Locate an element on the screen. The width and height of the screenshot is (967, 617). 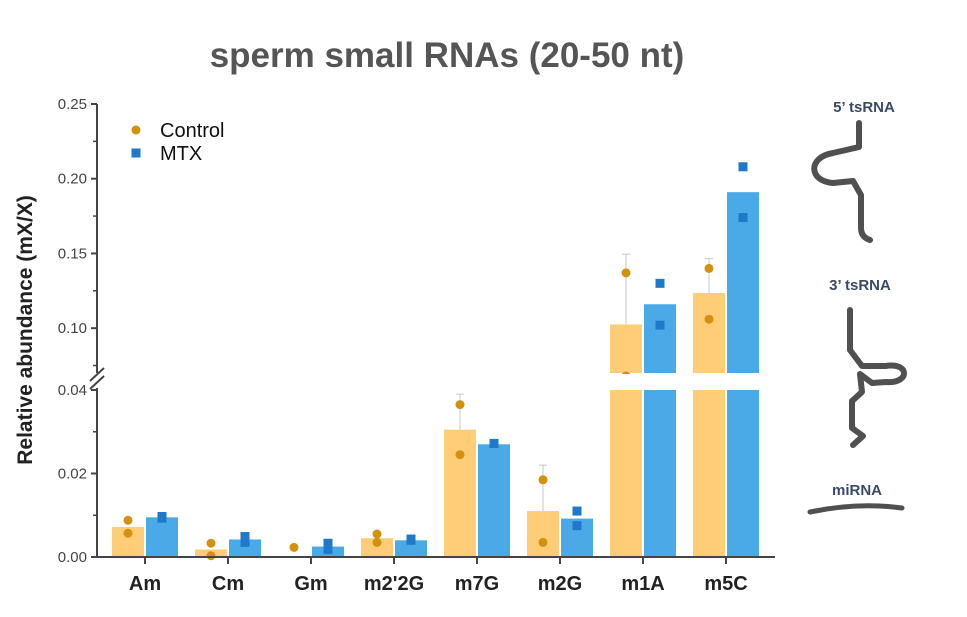
y-tick-label: 0.15 is located at coordinates (72, 253).